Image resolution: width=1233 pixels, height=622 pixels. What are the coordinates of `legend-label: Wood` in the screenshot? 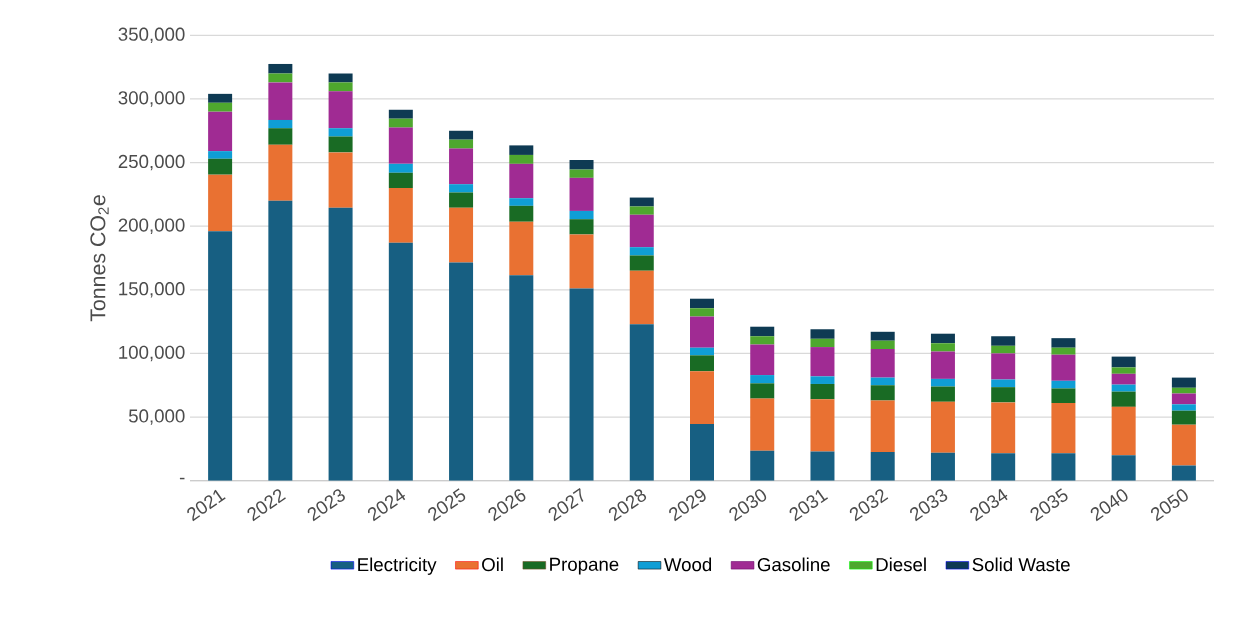 It's located at (687, 564).